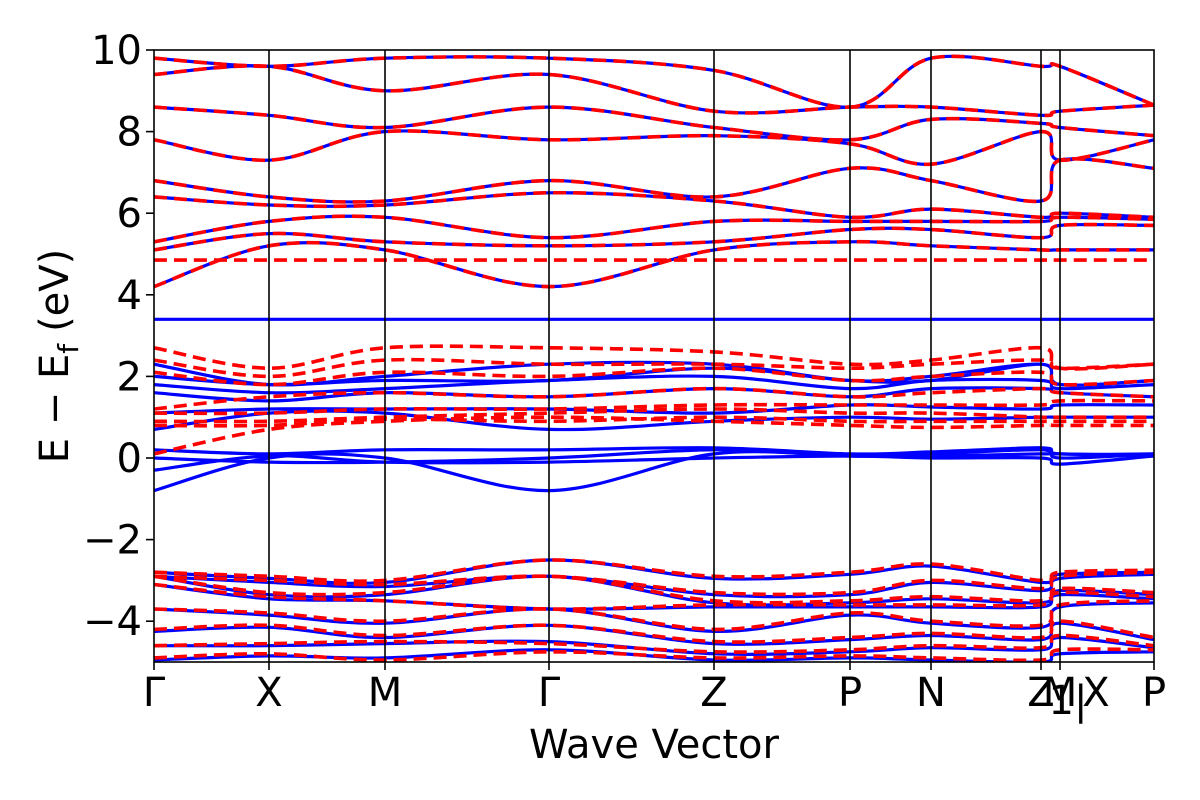  I want to click on x-extra-label-0: 1|, so click(1068, 701).